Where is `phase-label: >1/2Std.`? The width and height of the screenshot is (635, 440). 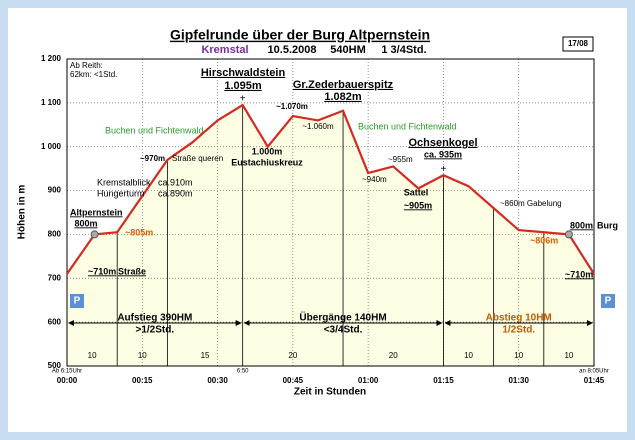 phase-label: >1/2Std. is located at coordinates (155, 330).